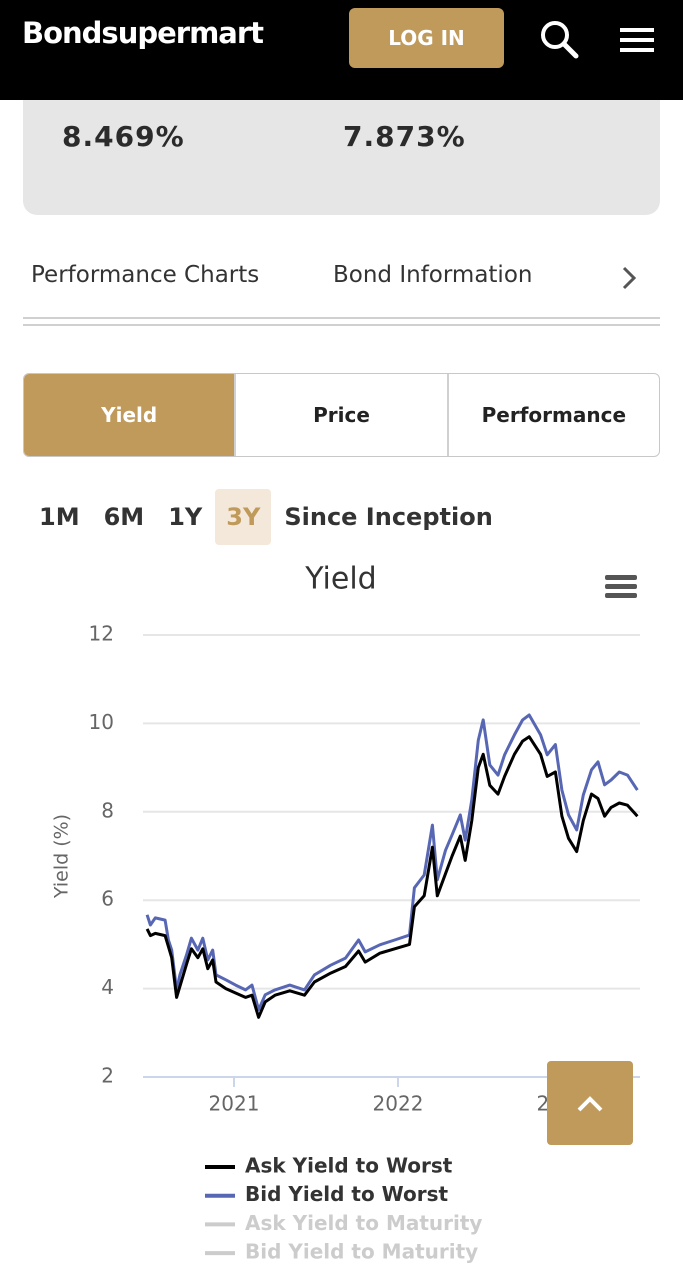  What do you see at coordinates (243, 517) in the screenshot?
I see `range-button: 3Y` at bounding box center [243, 517].